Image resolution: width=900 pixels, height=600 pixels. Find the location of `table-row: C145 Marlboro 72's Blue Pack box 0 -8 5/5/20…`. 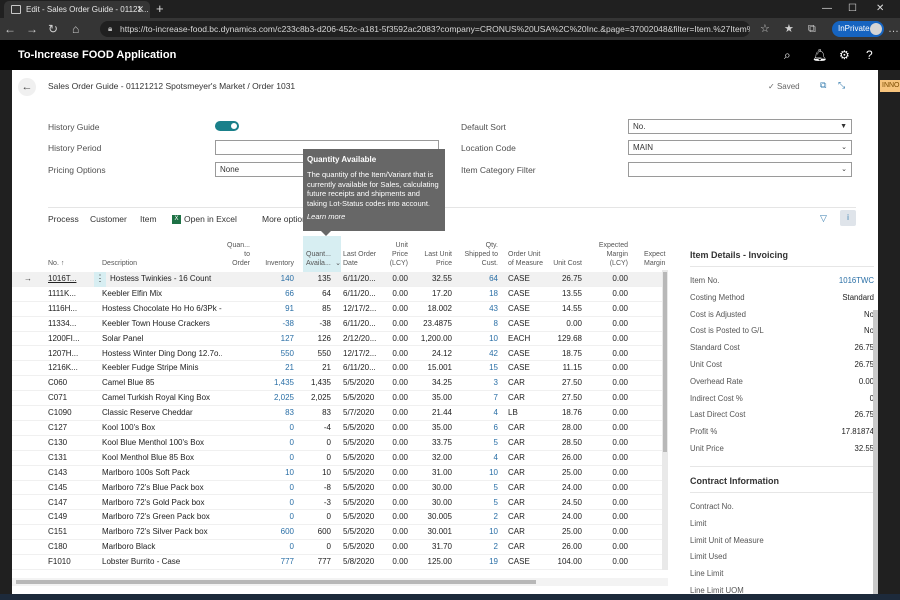

table-row: C145 Marlboro 72's Blue Pack box 0 -8 5/5/20… is located at coordinates (340, 488).